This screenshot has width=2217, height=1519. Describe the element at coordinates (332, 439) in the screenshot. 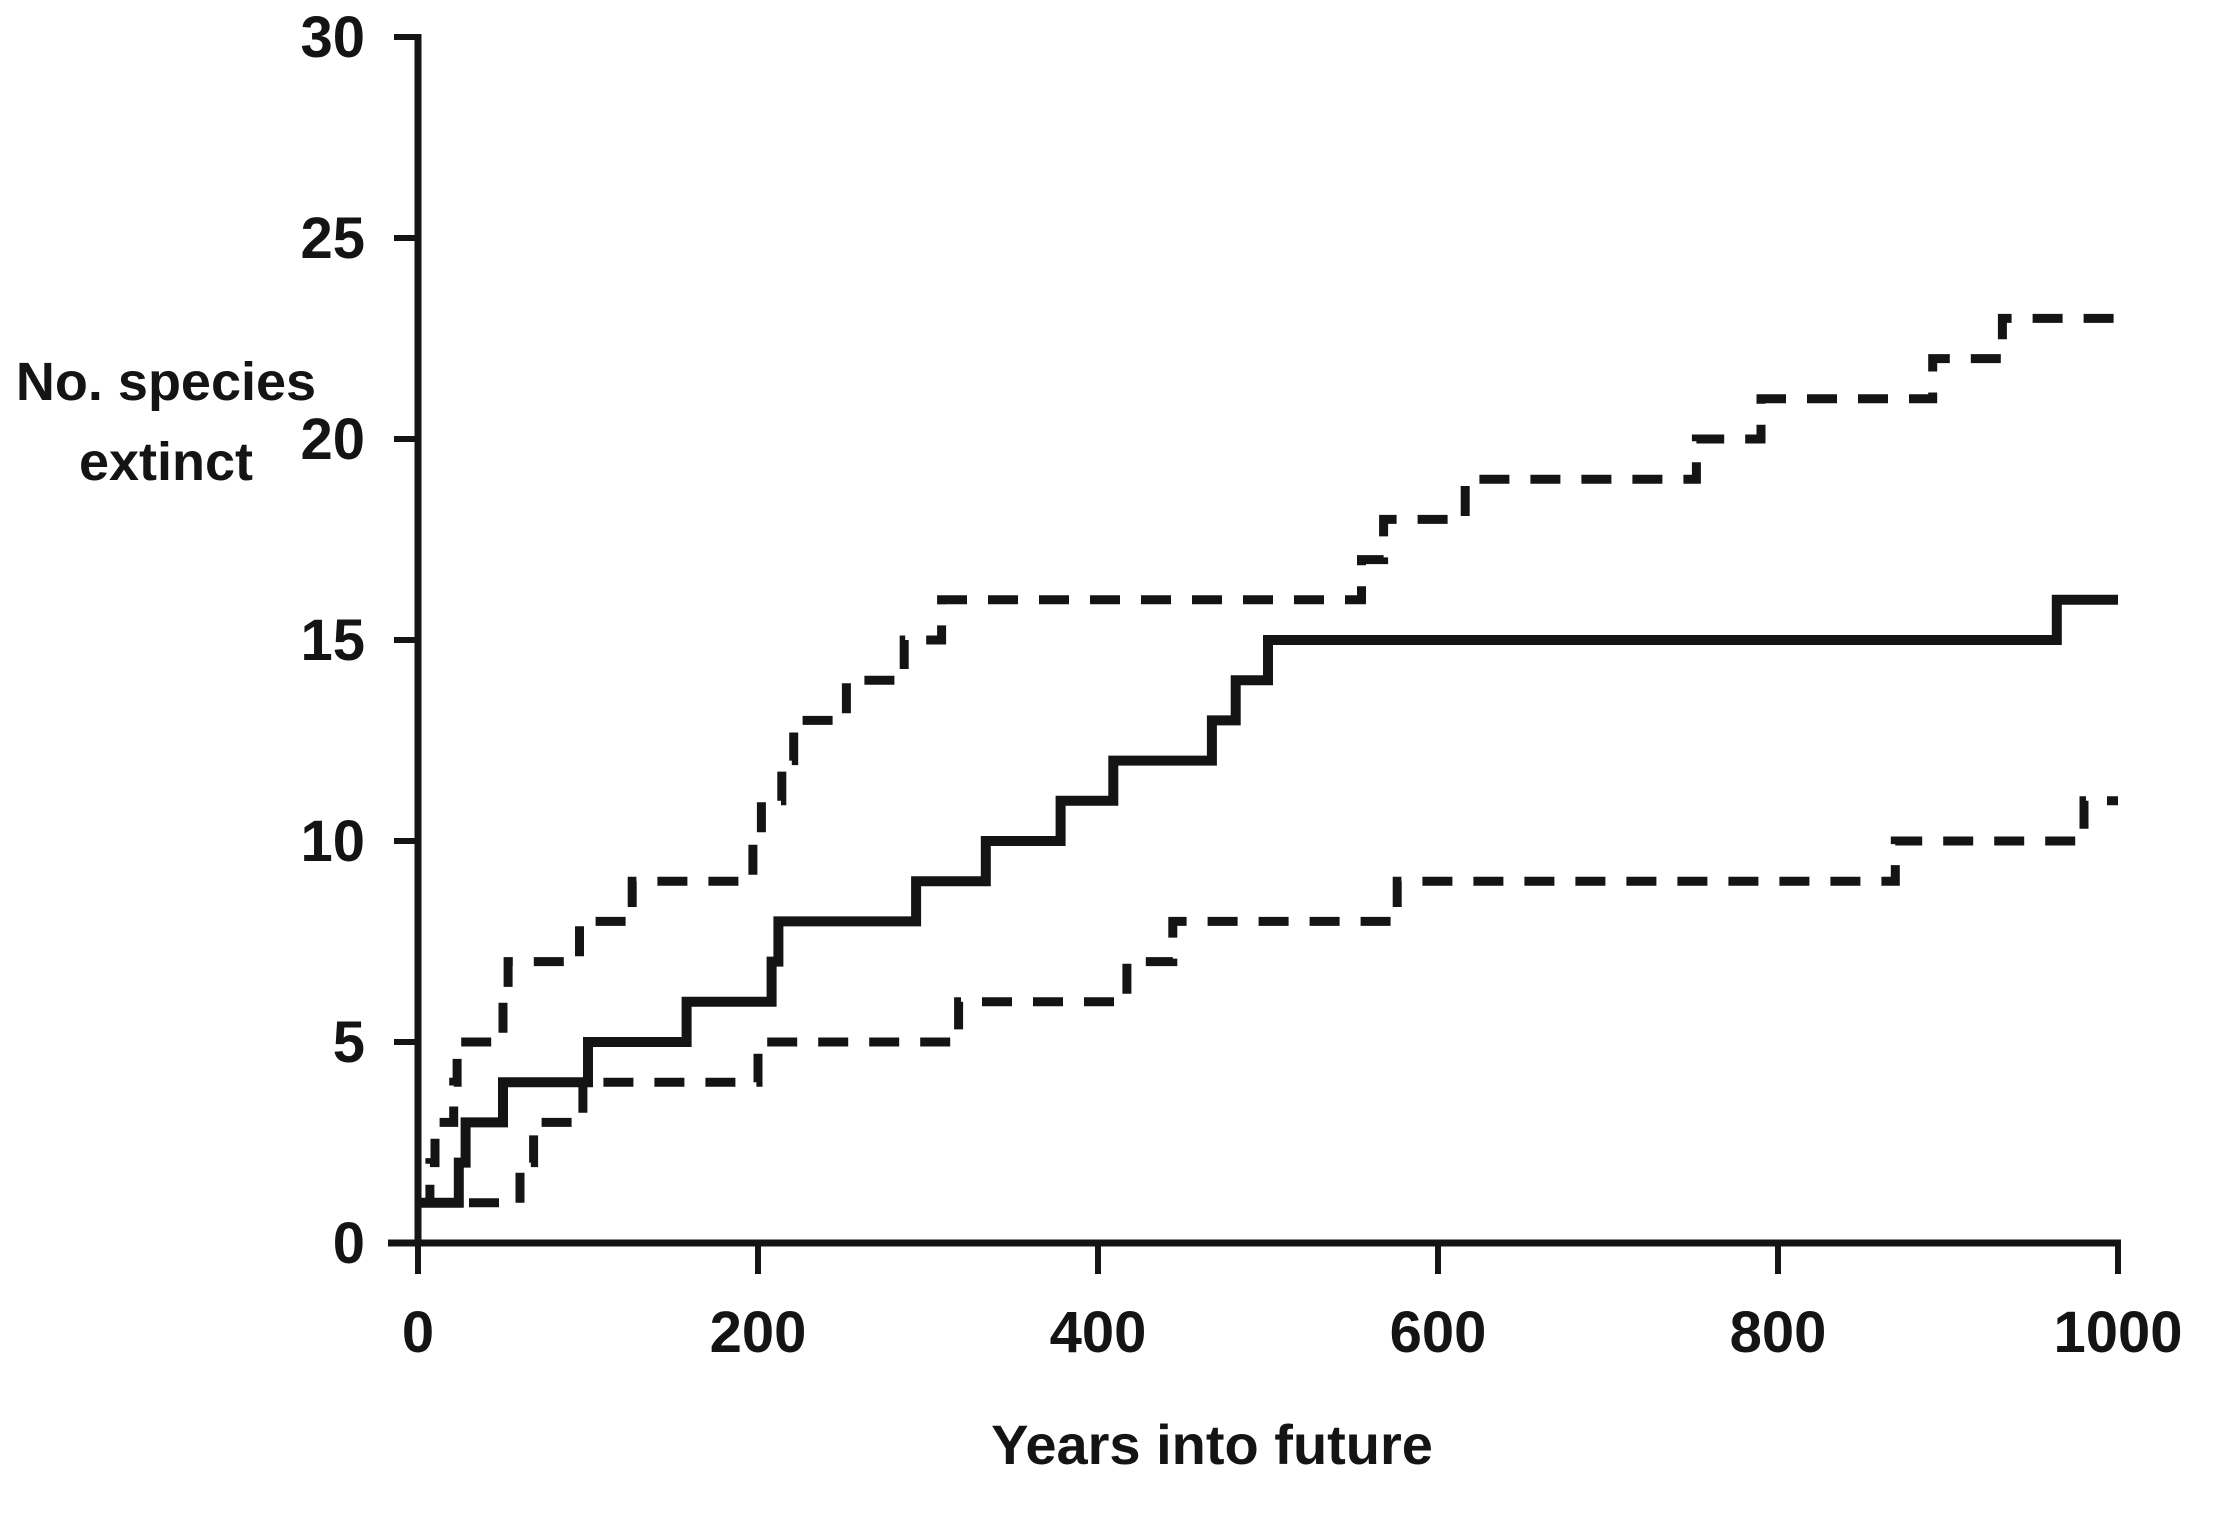

I see `y-tick-label: 20` at that location.